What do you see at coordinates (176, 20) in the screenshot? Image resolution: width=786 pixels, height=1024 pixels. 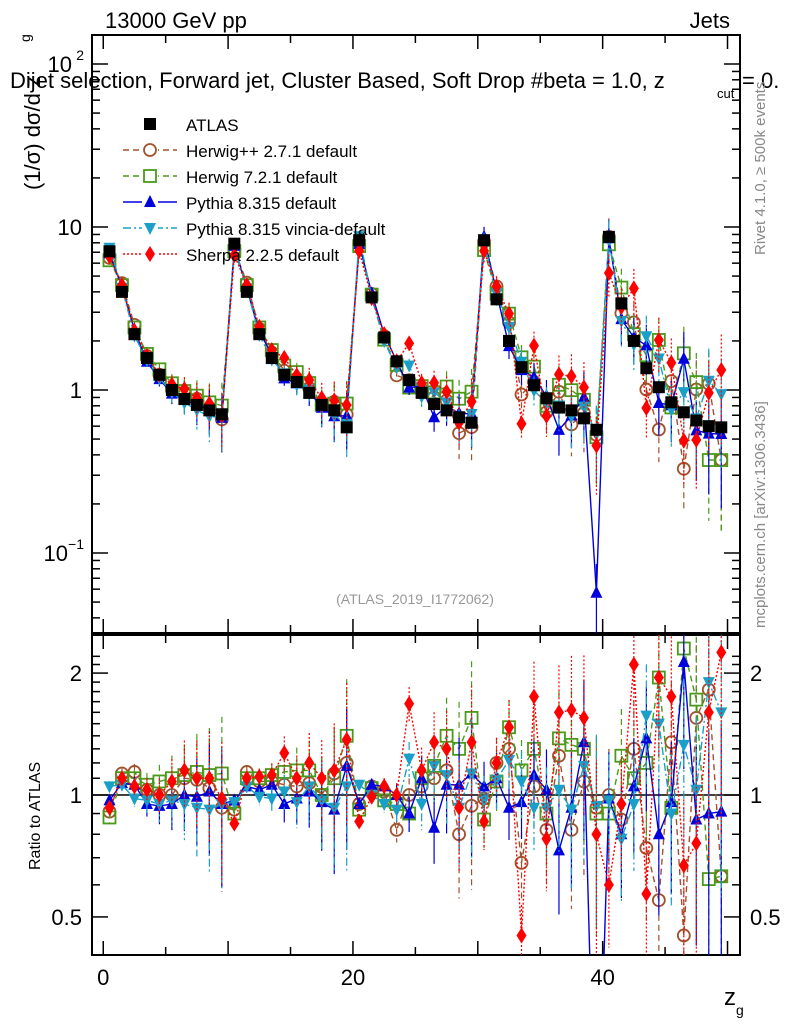 I see `header-left-label: 13000 GeV pp` at bounding box center [176, 20].